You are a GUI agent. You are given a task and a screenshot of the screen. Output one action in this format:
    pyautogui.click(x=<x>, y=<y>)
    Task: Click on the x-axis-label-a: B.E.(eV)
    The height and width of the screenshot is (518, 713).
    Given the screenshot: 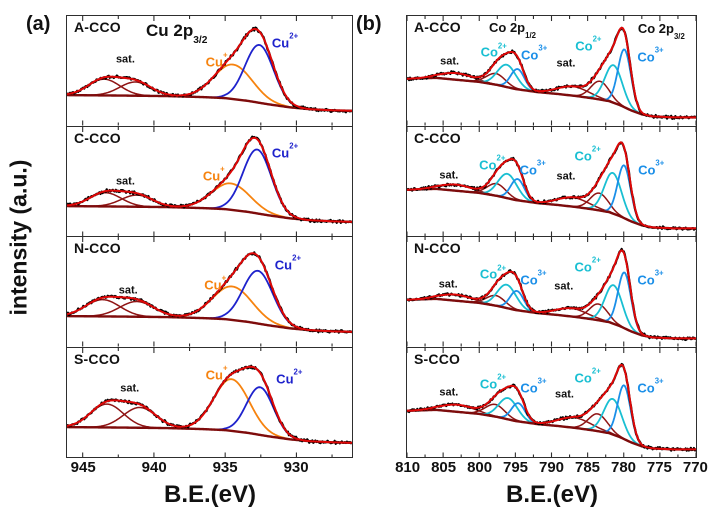 What is the action you would take?
    pyautogui.click(x=210, y=494)
    